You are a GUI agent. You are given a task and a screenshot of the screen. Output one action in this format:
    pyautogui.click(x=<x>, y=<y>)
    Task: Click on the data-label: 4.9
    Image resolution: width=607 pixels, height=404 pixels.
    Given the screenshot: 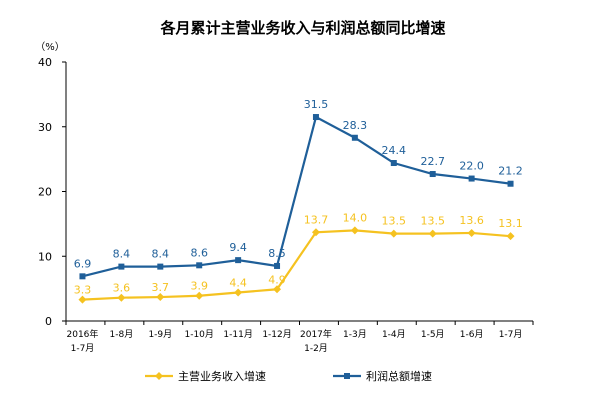 What is the action you would take?
    pyautogui.click(x=277, y=279)
    